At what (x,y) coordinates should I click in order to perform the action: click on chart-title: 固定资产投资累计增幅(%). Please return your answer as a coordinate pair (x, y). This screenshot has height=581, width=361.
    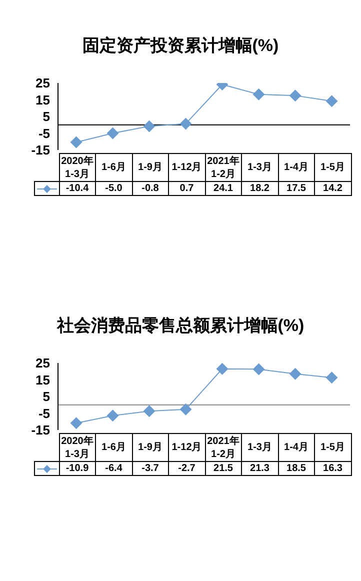
    Looking at the image, I should click on (180, 46).